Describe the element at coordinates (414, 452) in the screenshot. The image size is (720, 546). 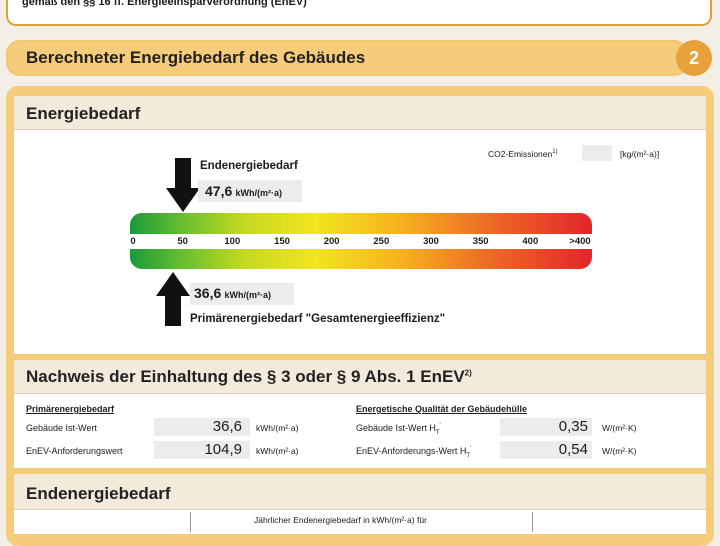
I see `right-row-2-label: EnEV-Anforderungs-Wert HT'` at that location.